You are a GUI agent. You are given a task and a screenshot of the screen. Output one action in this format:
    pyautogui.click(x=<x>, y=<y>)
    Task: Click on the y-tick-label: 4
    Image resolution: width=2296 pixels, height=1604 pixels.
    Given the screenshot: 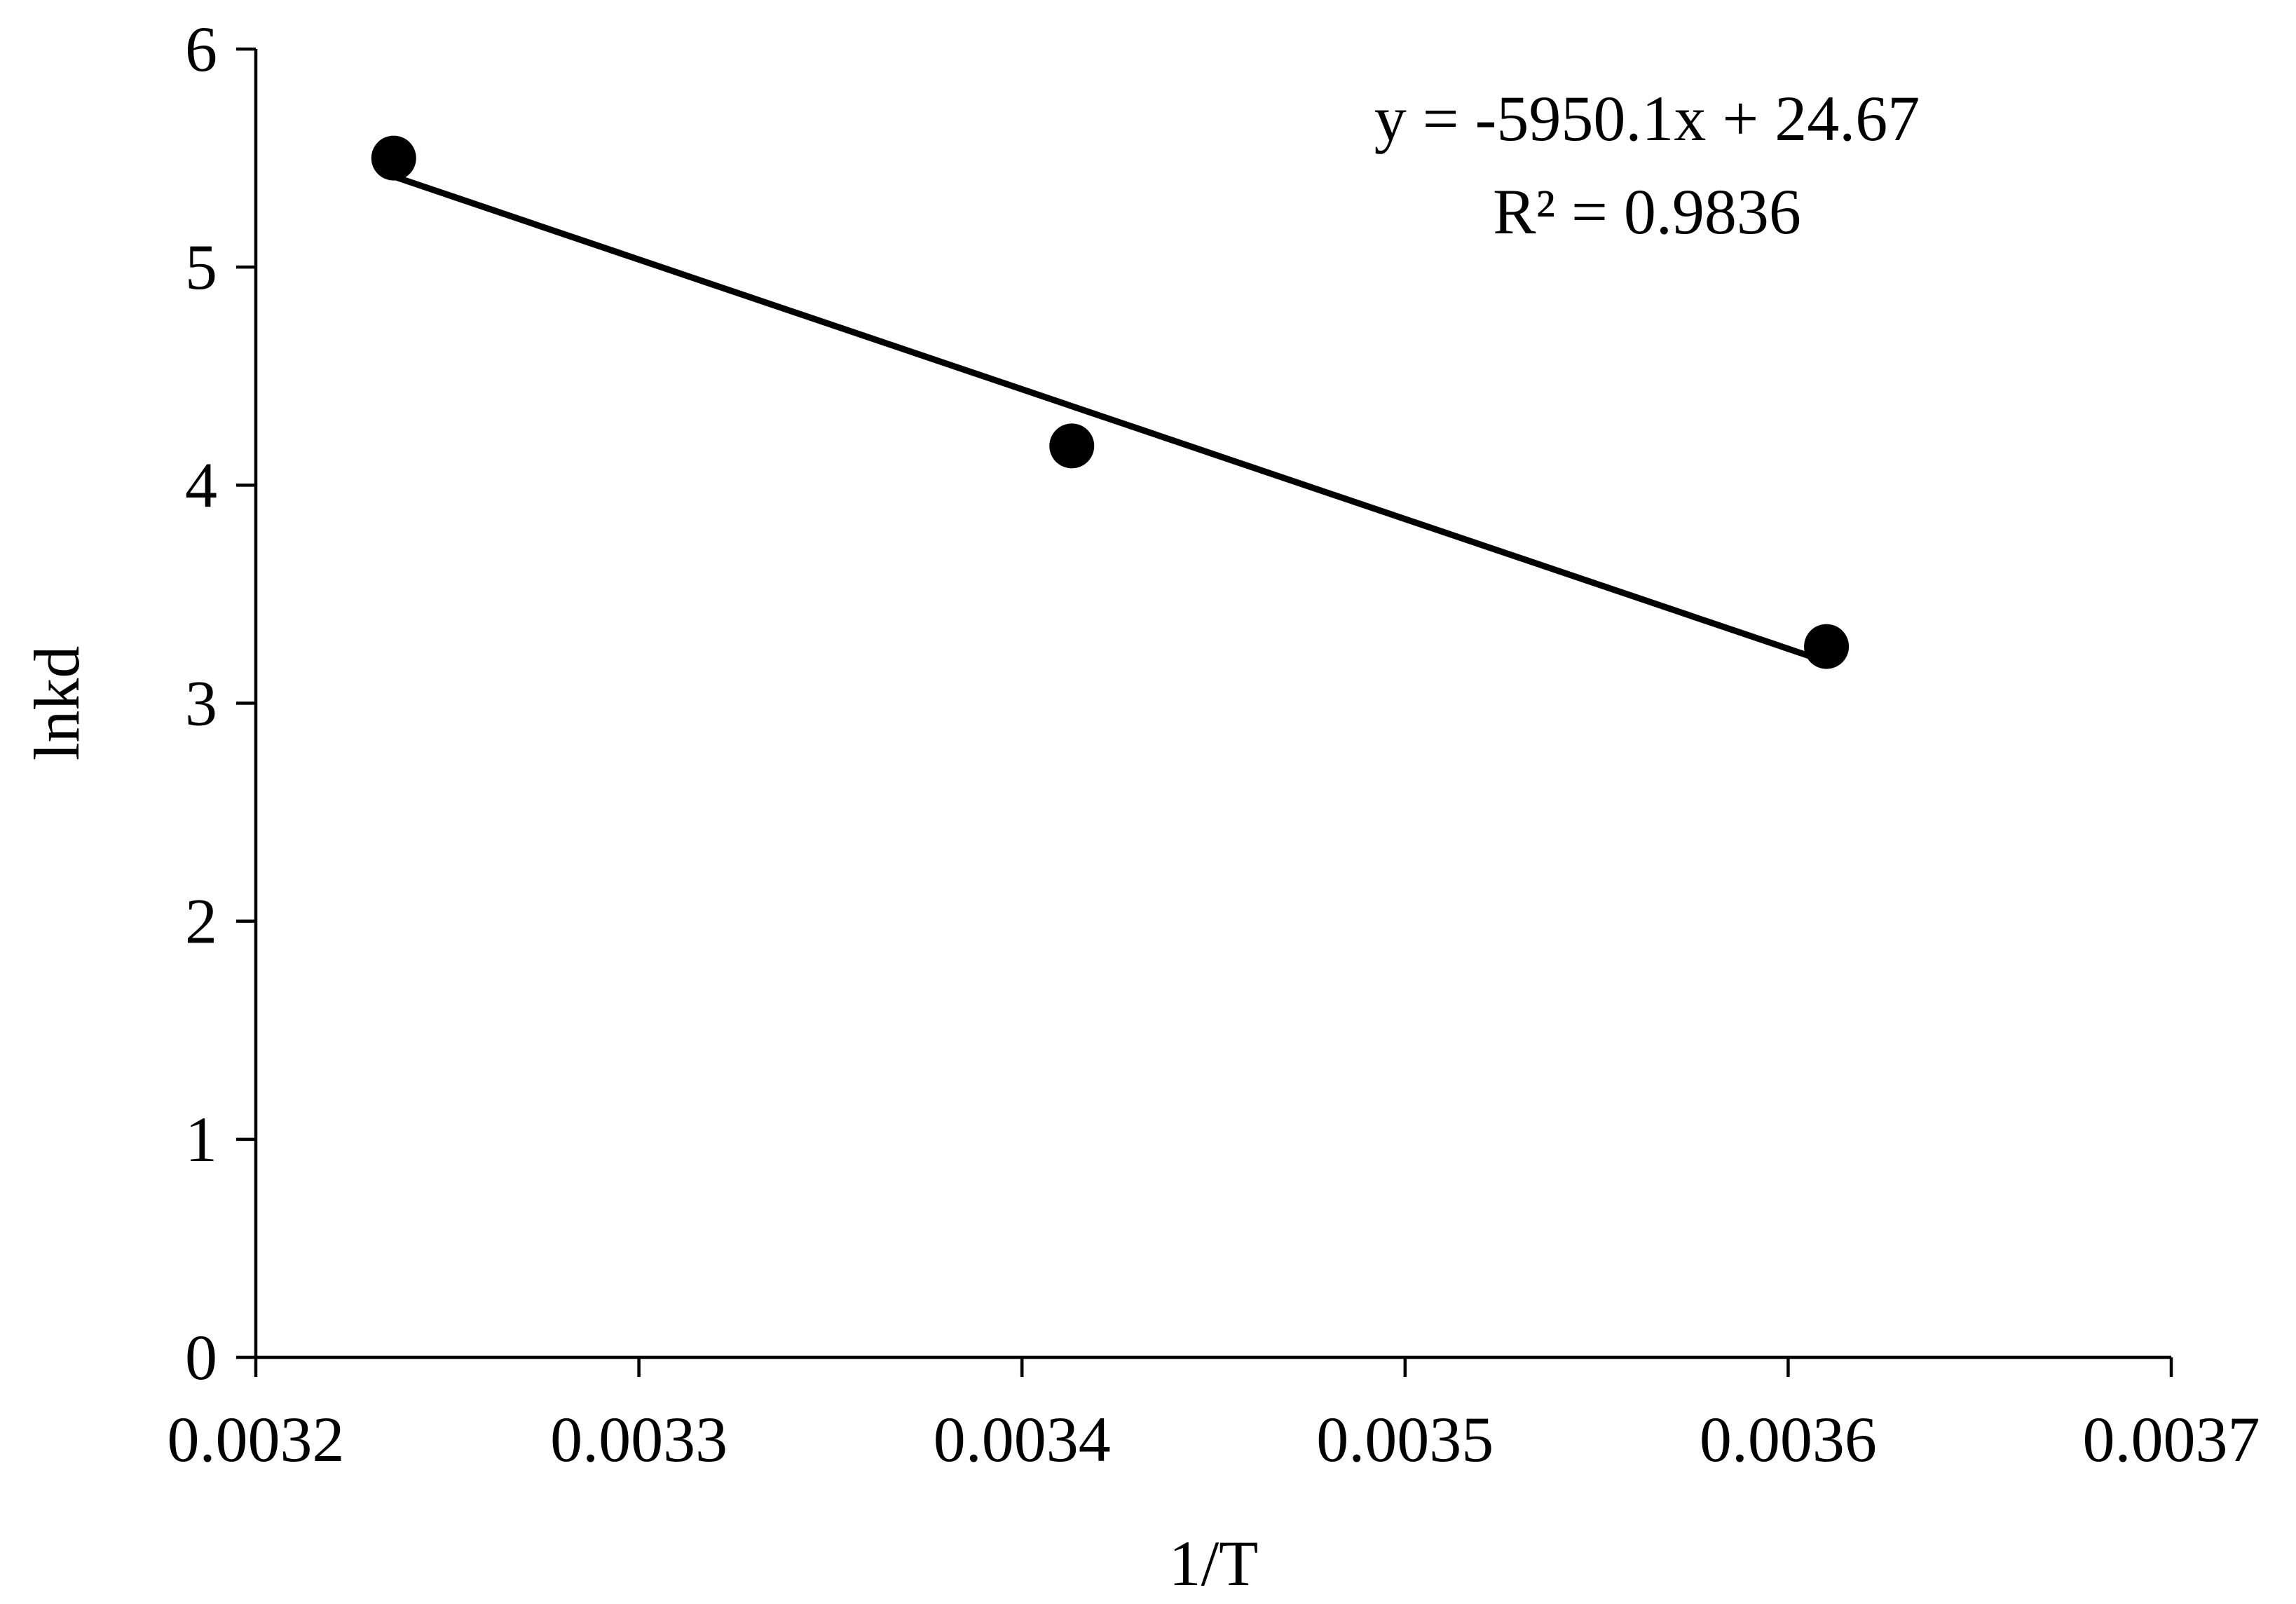 What is the action you would take?
    pyautogui.click(x=201, y=485)
    